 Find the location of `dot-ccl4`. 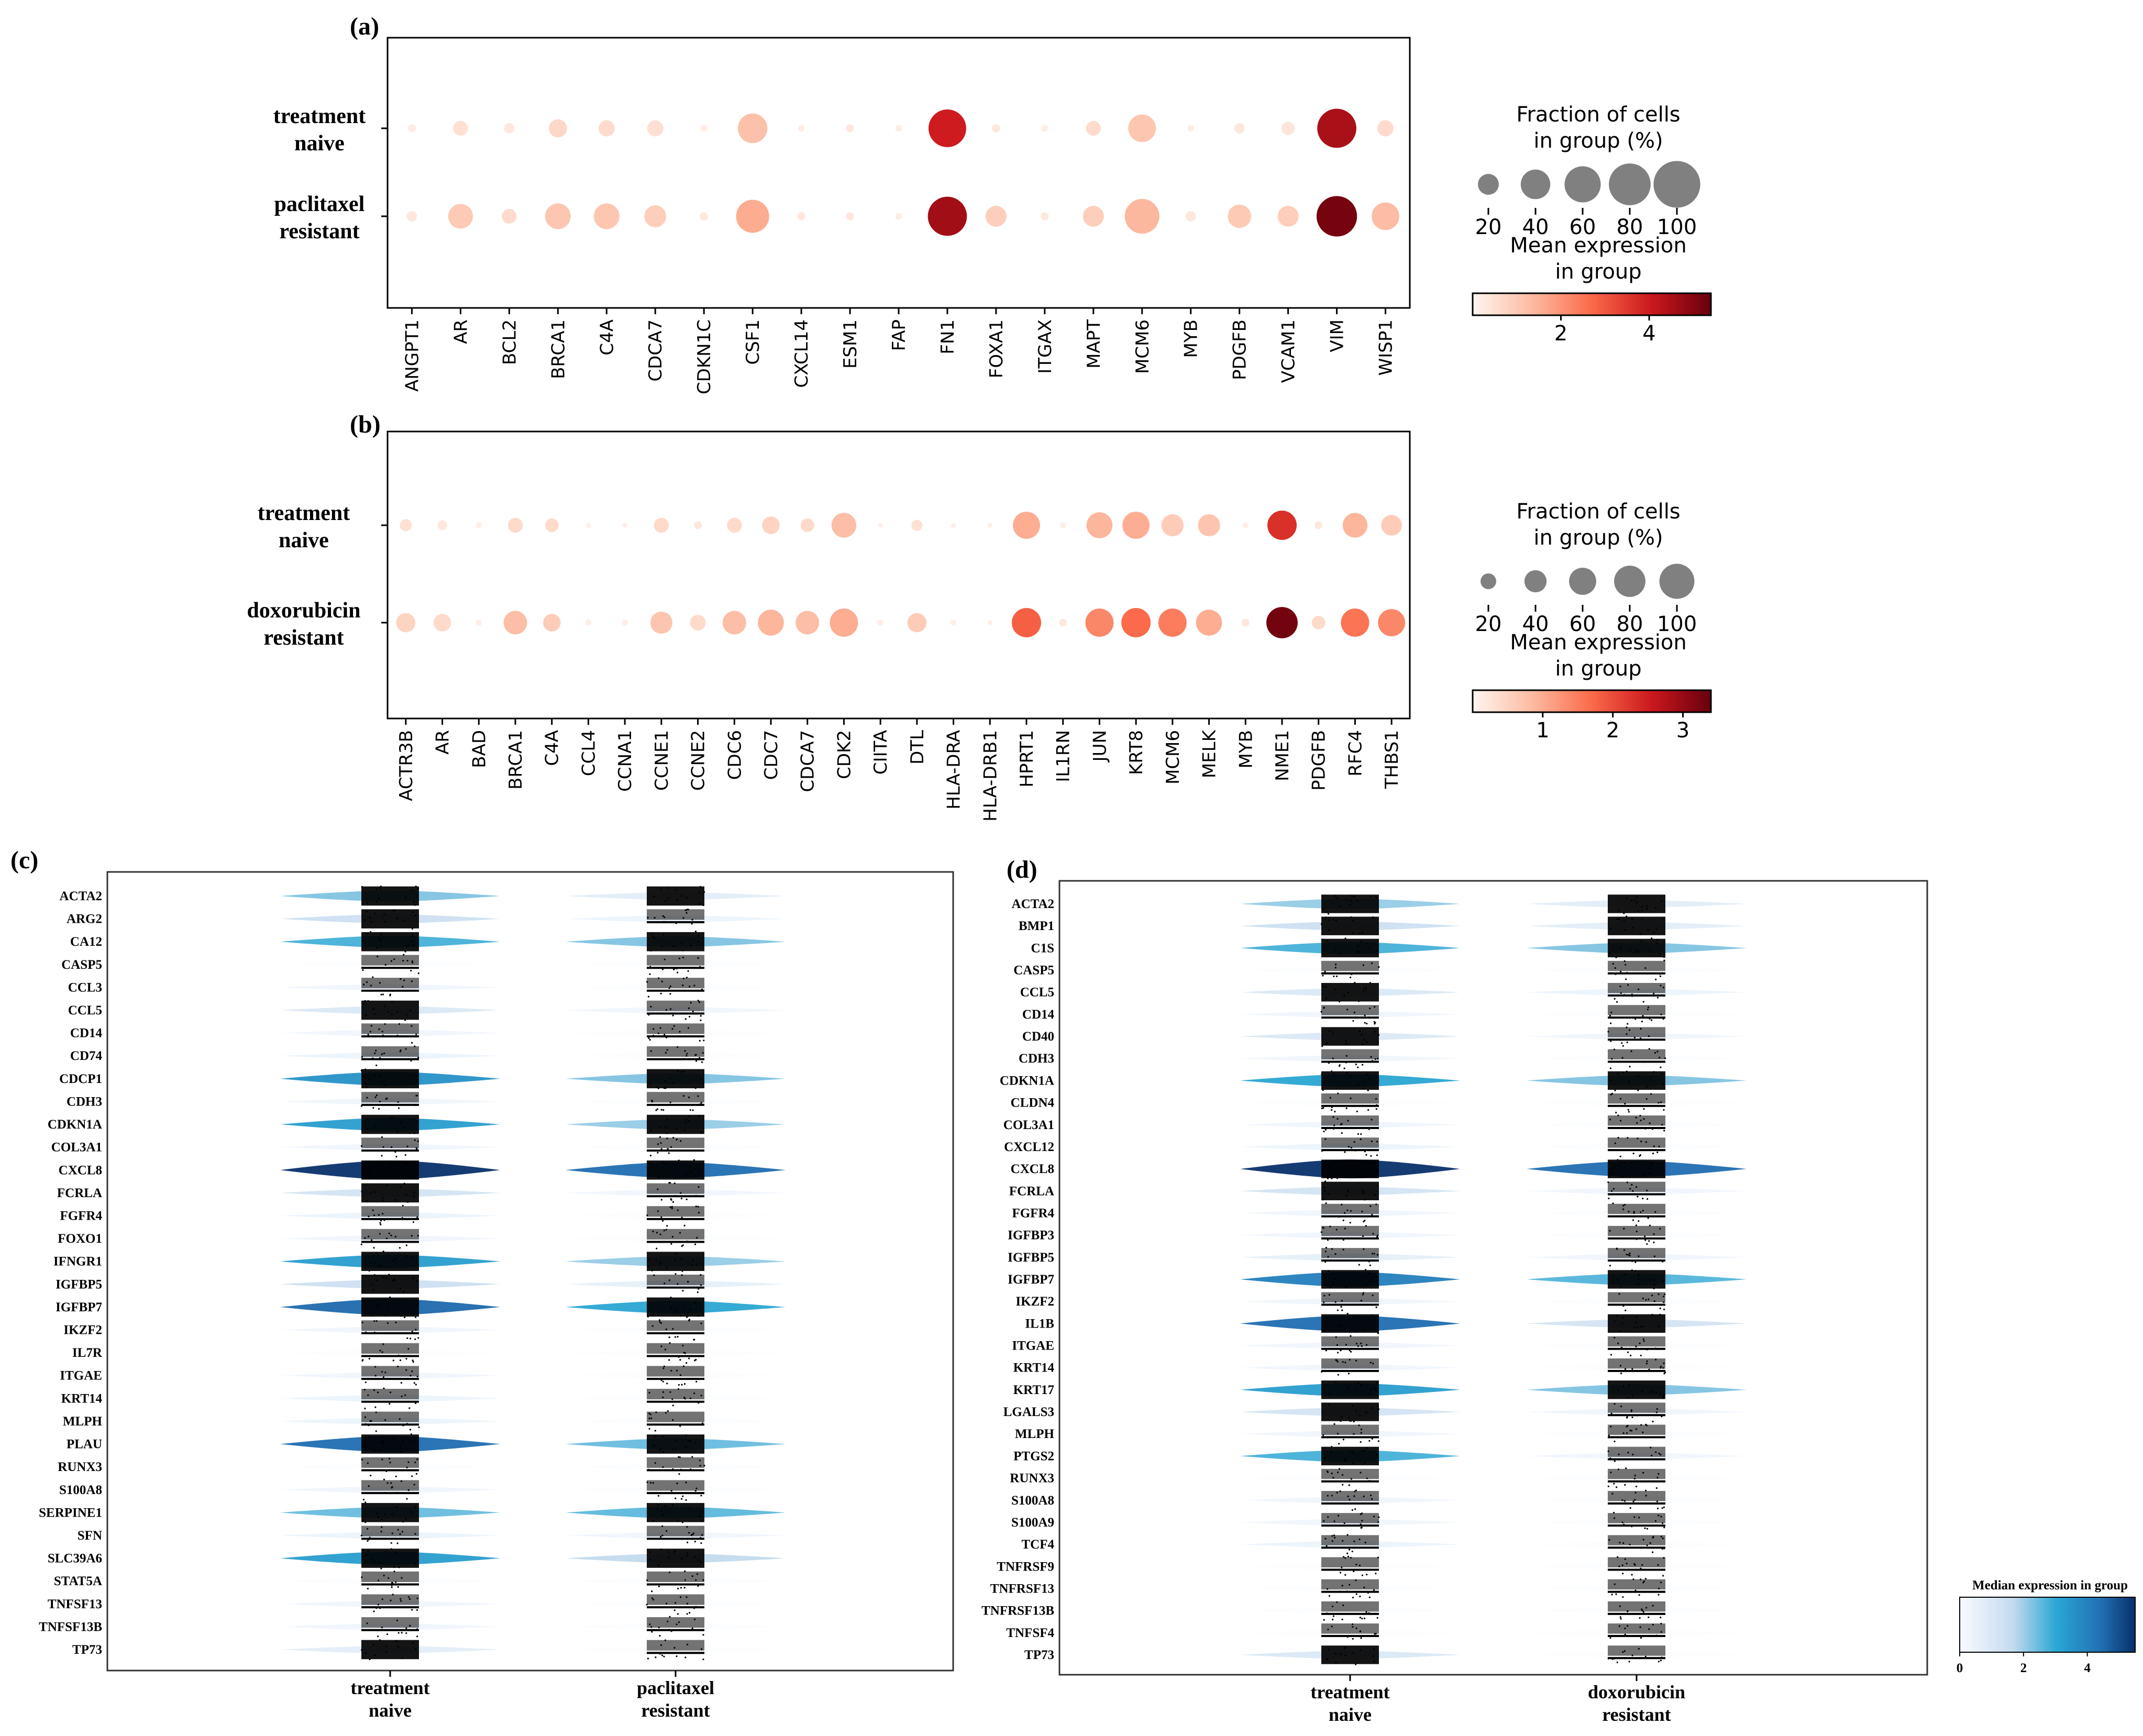

dot-ccl4 is located at coordinates (588, 525).